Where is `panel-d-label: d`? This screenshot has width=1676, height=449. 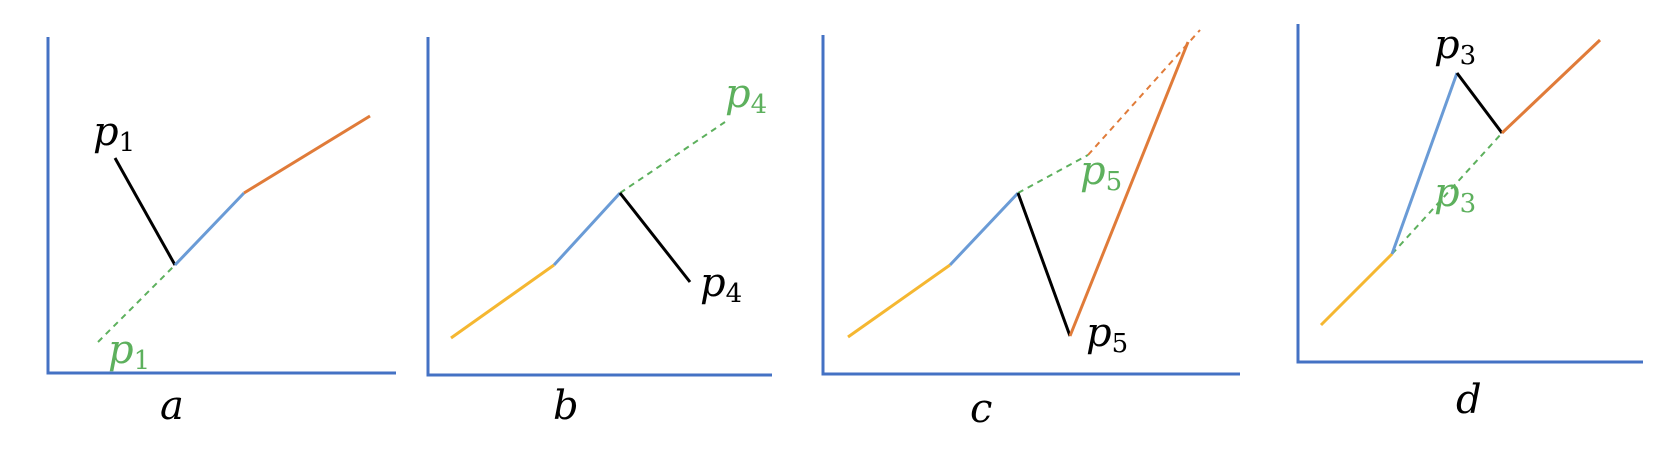 panel-d-label: d is located at coordinates (1469, 400).